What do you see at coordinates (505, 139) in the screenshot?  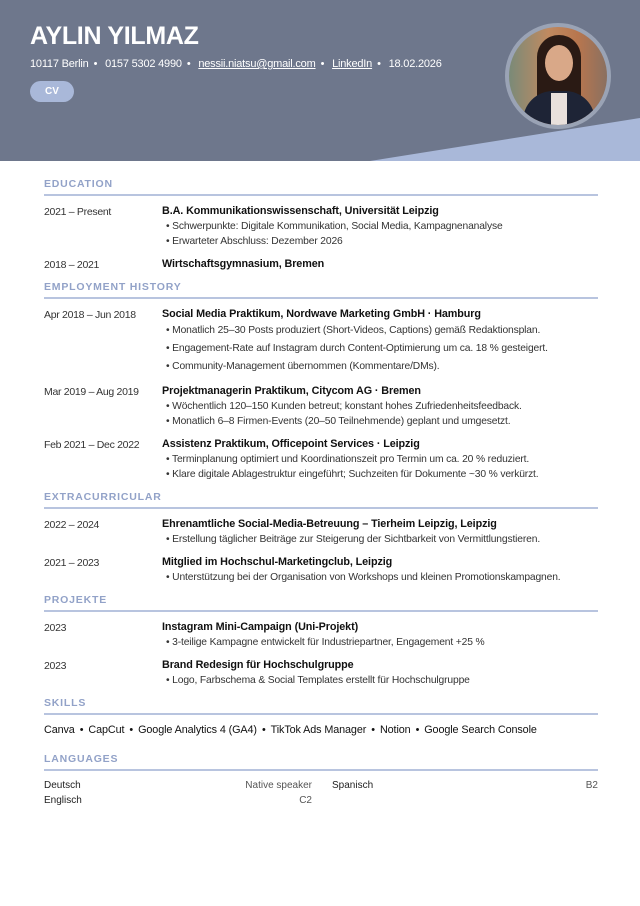 I see `header-diagonal-accent` at bounding box center [505, 139].